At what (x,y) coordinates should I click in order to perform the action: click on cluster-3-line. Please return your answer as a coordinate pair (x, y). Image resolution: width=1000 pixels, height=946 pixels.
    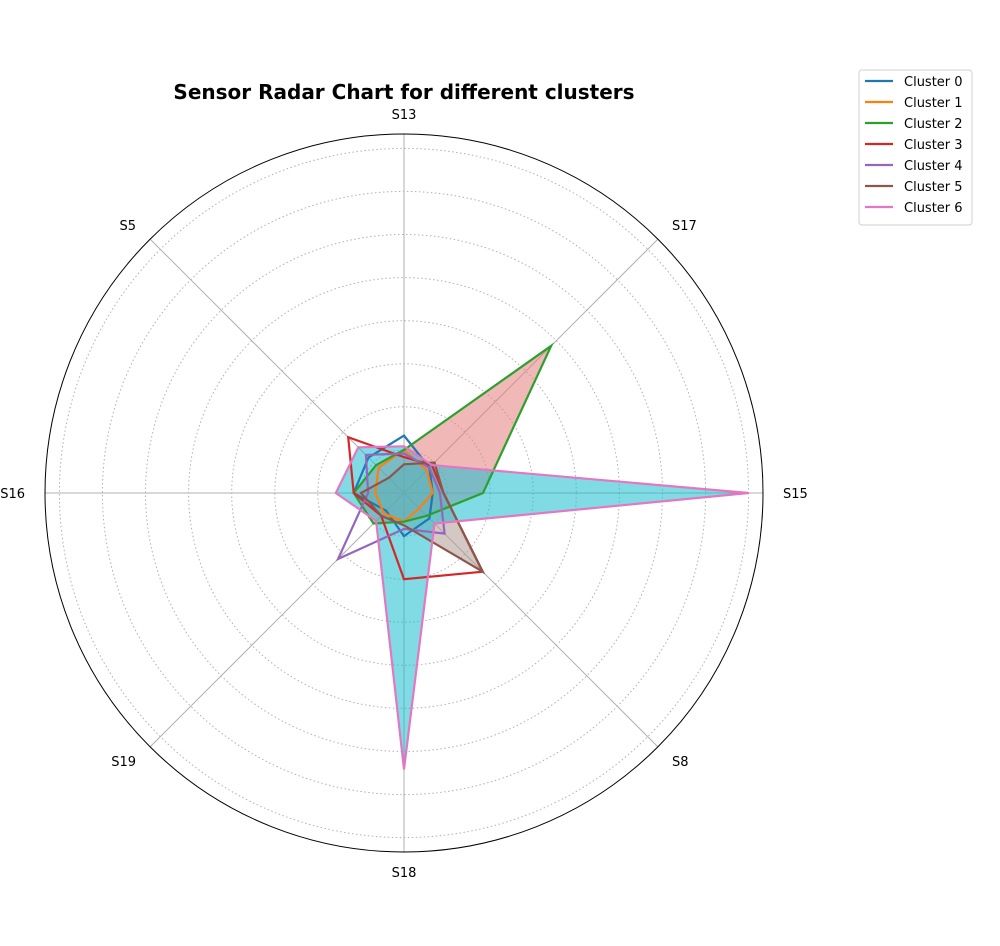
    Looking at the image, I should click on (415, 508).